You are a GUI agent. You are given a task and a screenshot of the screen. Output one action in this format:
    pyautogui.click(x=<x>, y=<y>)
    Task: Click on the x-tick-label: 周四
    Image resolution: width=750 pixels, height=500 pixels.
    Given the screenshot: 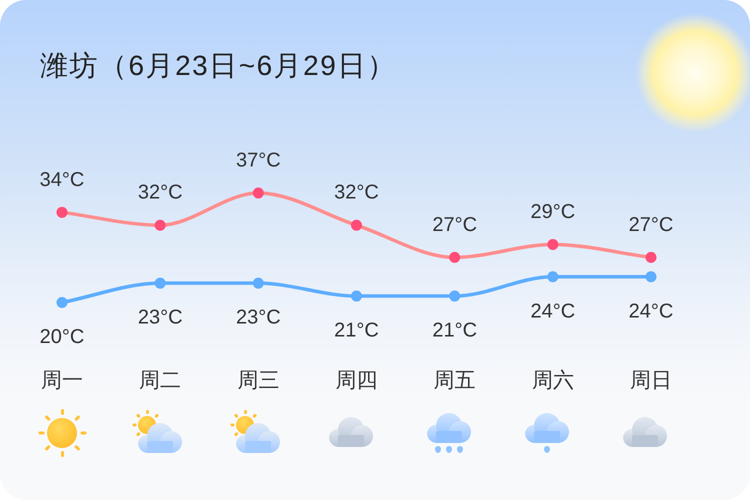 What is the action you would take?
    pyautogui.click(x=357, y=380)
    